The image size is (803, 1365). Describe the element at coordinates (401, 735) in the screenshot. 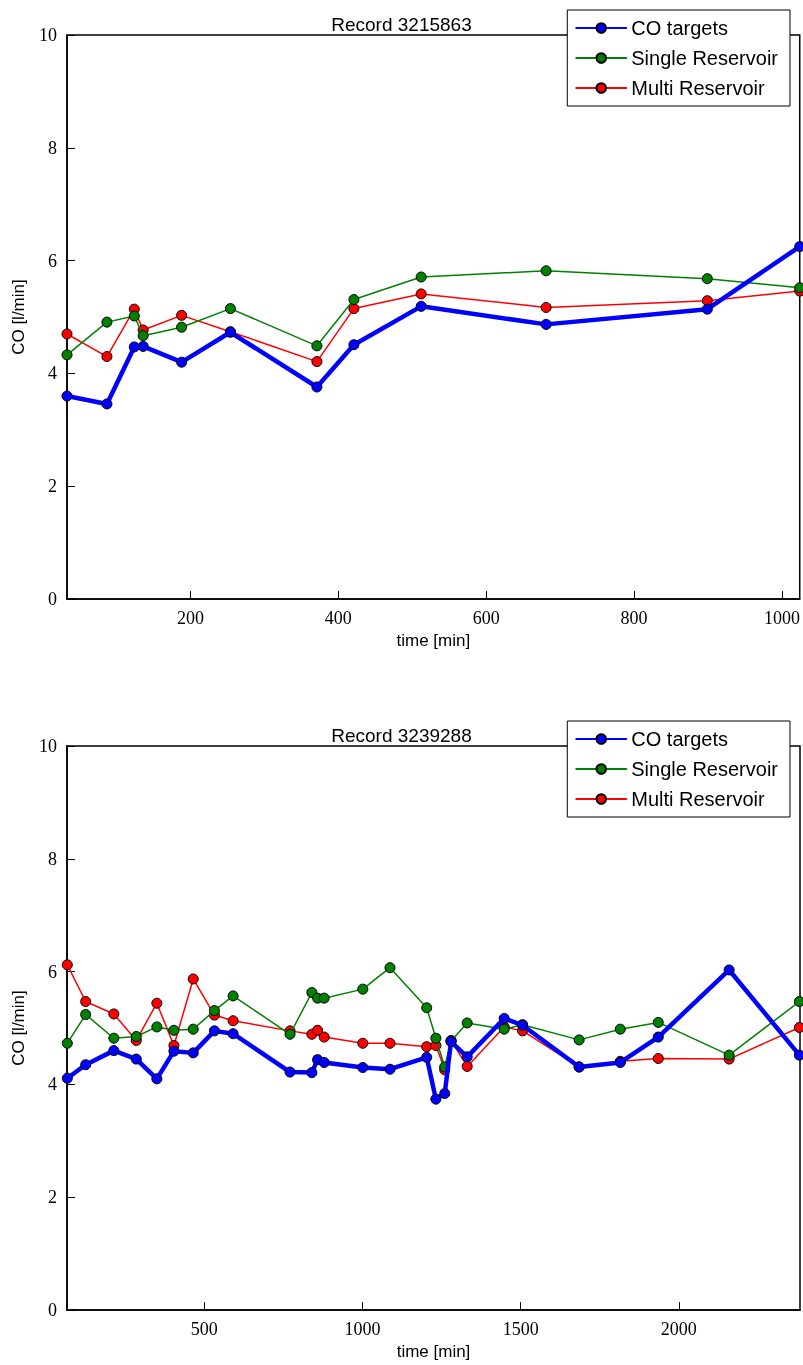

I see `chart-title: Record 3239288` at that location.